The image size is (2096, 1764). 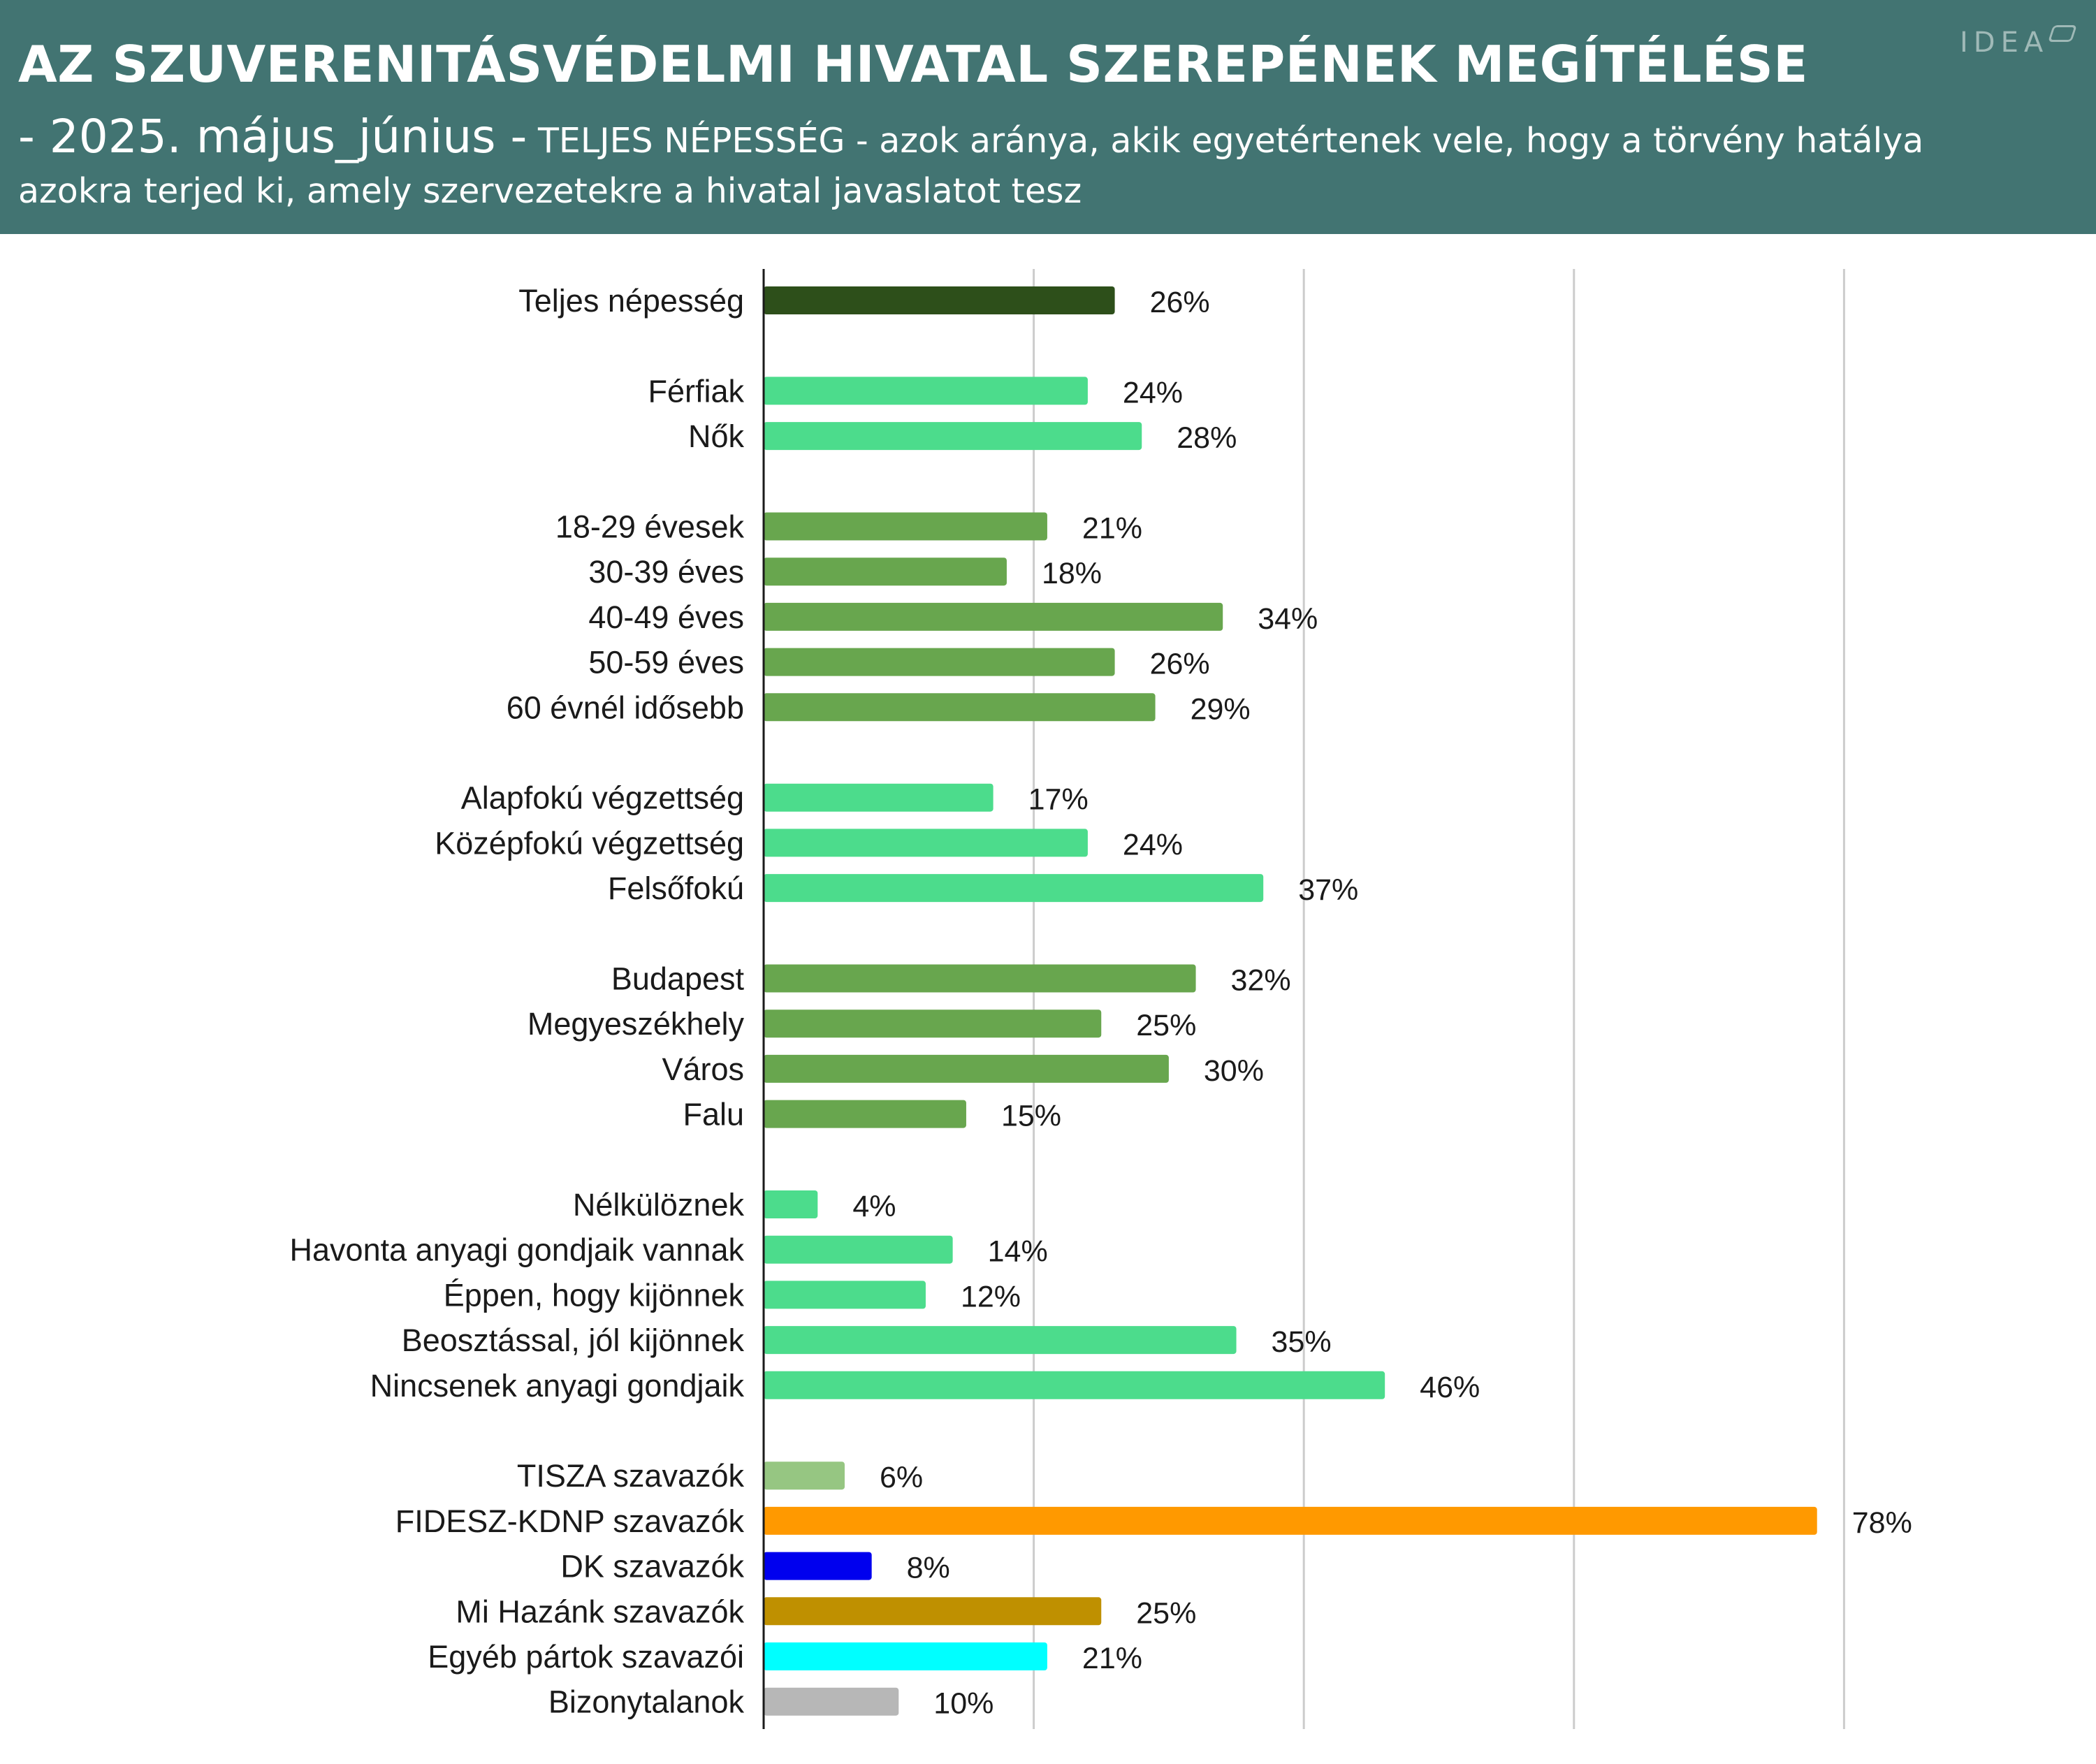 What do you see at coordinates (652, 1566) in the screenshot?
I see `category-label: DK szavazók` at bounding box center [652, 1566].